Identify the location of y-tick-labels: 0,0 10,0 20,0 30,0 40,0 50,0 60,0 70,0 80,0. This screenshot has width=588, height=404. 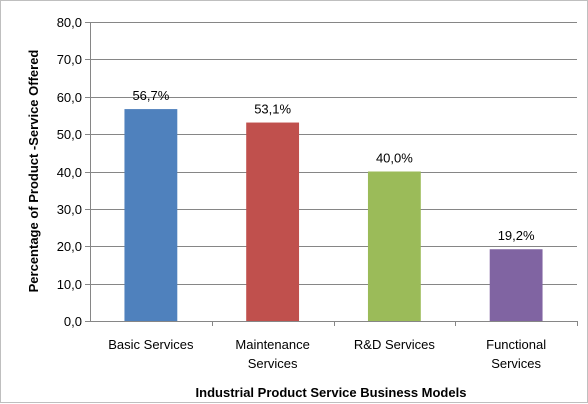
(73, 172).